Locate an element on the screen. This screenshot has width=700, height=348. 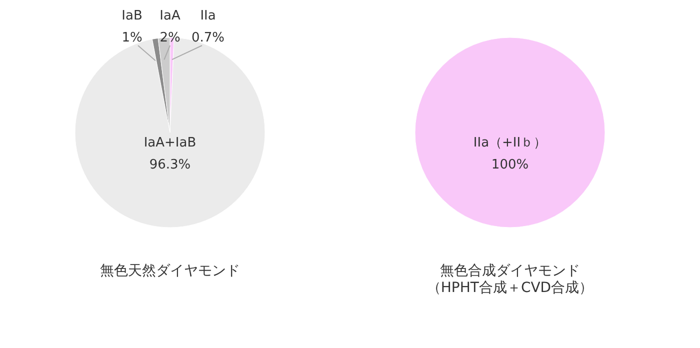
slice-label: IIa is located at coordinates (208, 16).